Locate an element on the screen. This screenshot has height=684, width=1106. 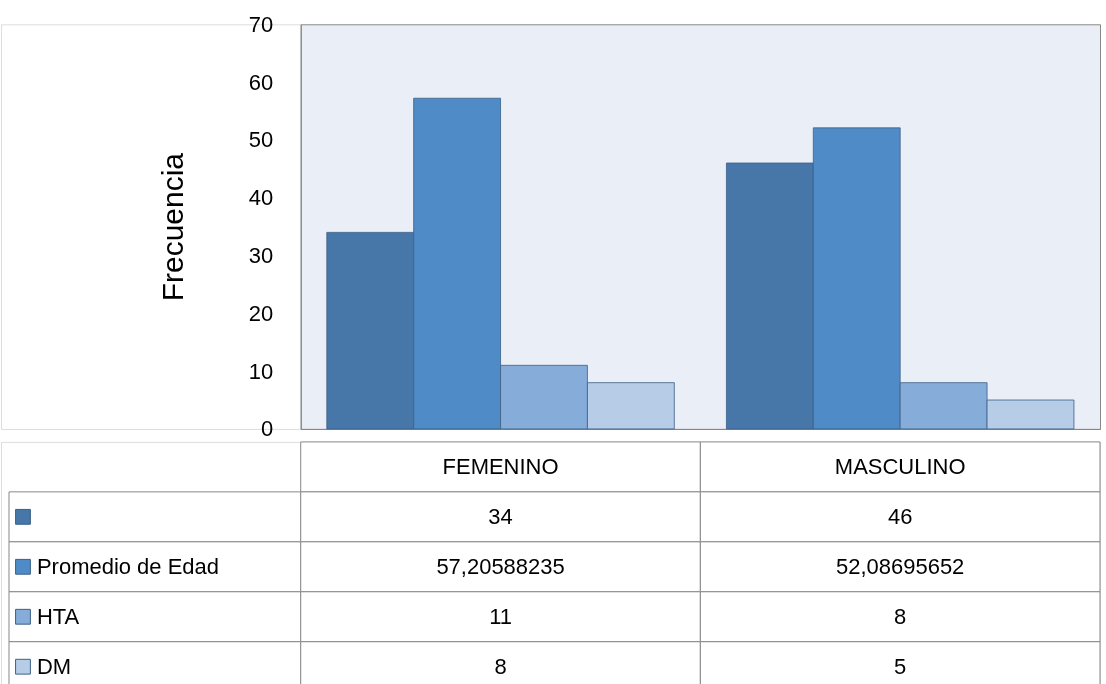
y-tick-label: 50 is located at coordinates (261, 140).